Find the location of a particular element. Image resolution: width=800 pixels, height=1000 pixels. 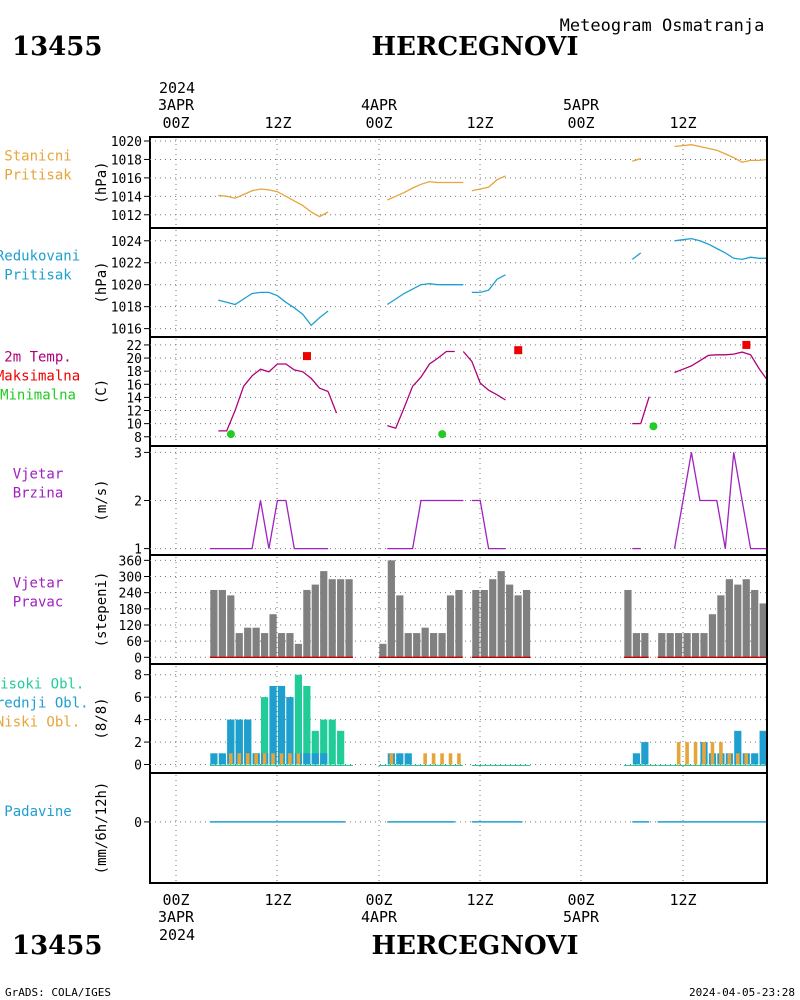

y-tick-label: 0 is located at coordinates (138, 766).